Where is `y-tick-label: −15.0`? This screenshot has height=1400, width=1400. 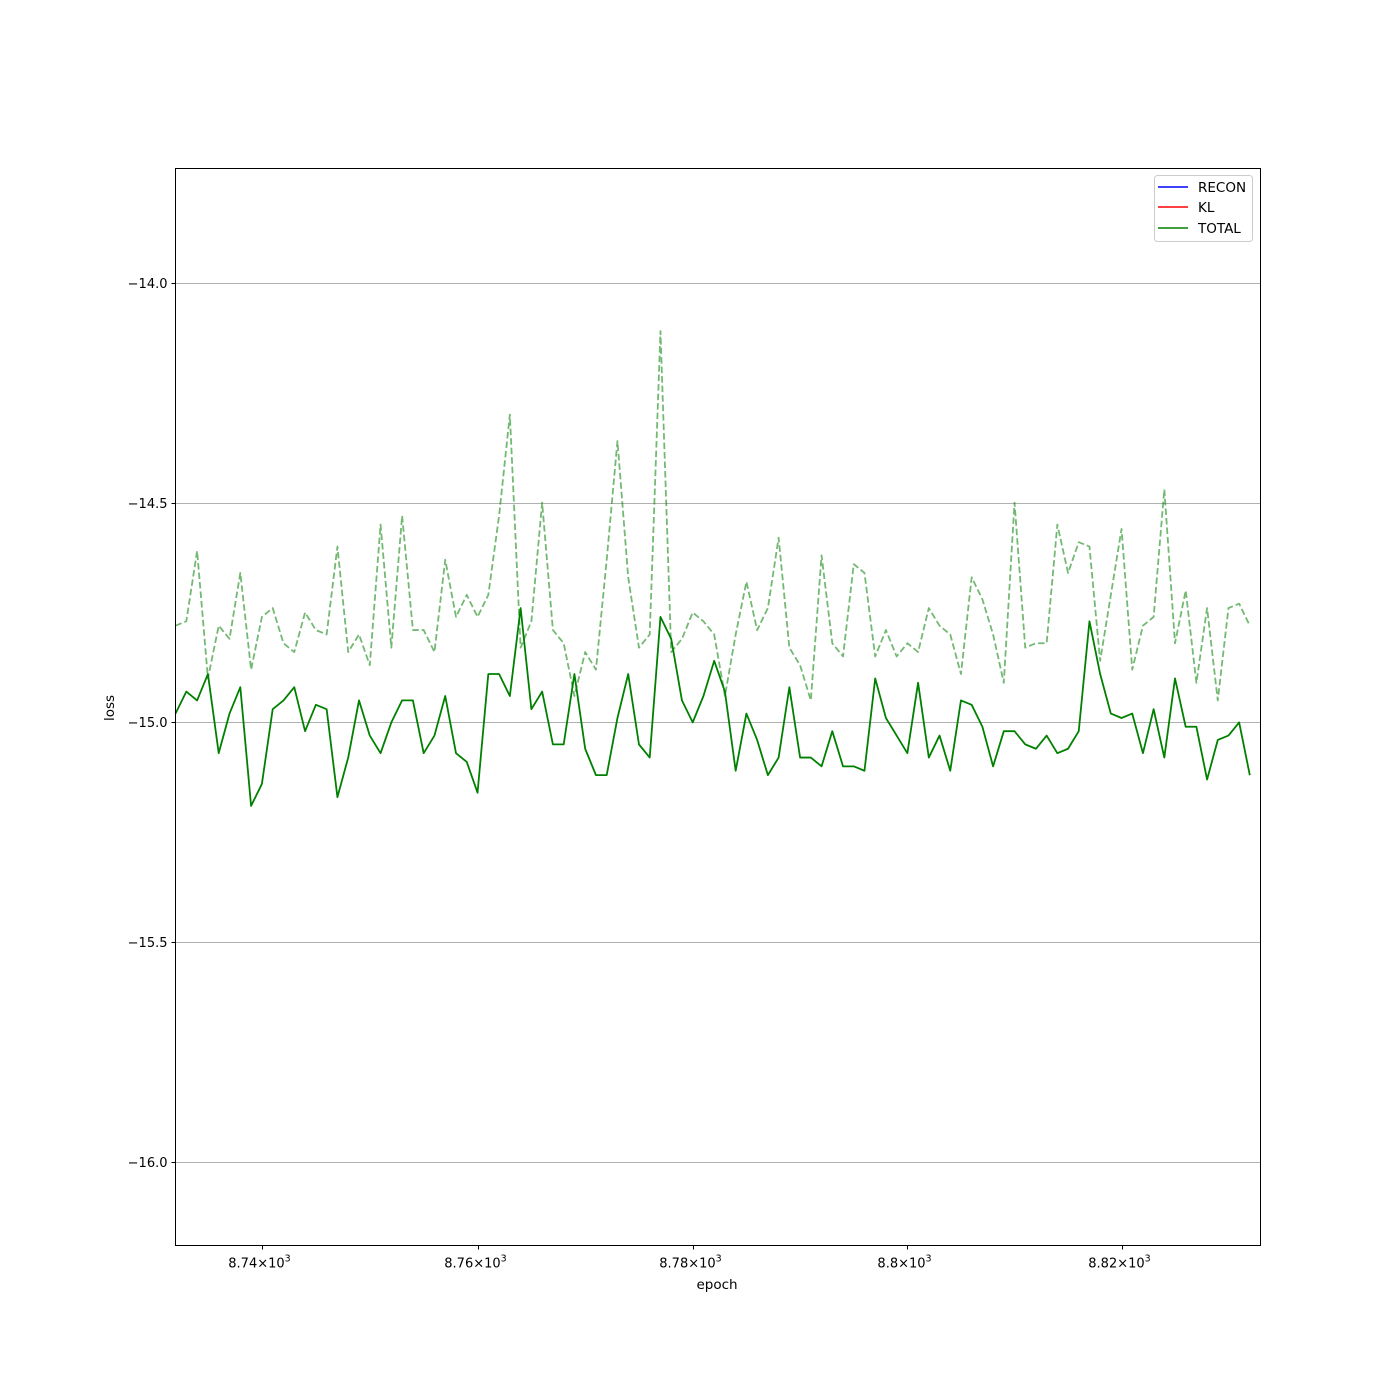
y-tick-label: −15.0 is located at coordinates (148, 723).